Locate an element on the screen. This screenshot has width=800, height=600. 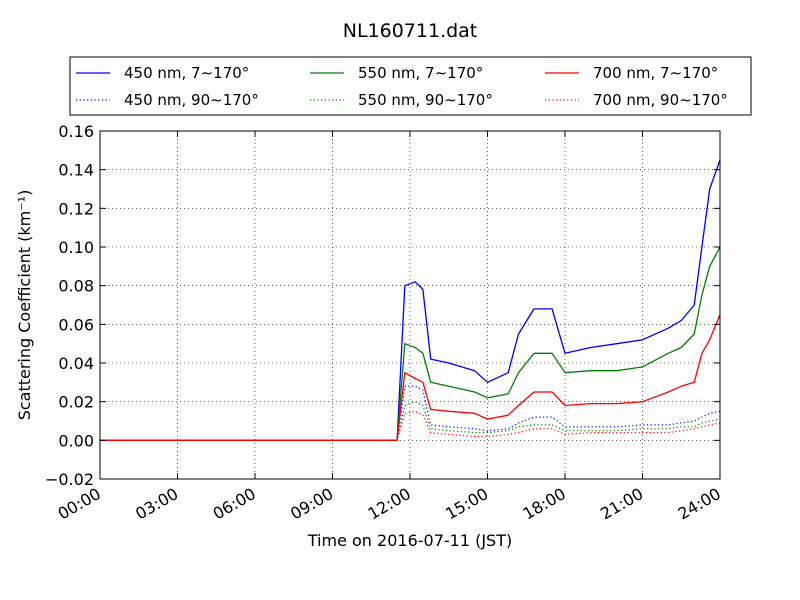
x-tick-label: 06:00 is located at coordinates (234, 504).